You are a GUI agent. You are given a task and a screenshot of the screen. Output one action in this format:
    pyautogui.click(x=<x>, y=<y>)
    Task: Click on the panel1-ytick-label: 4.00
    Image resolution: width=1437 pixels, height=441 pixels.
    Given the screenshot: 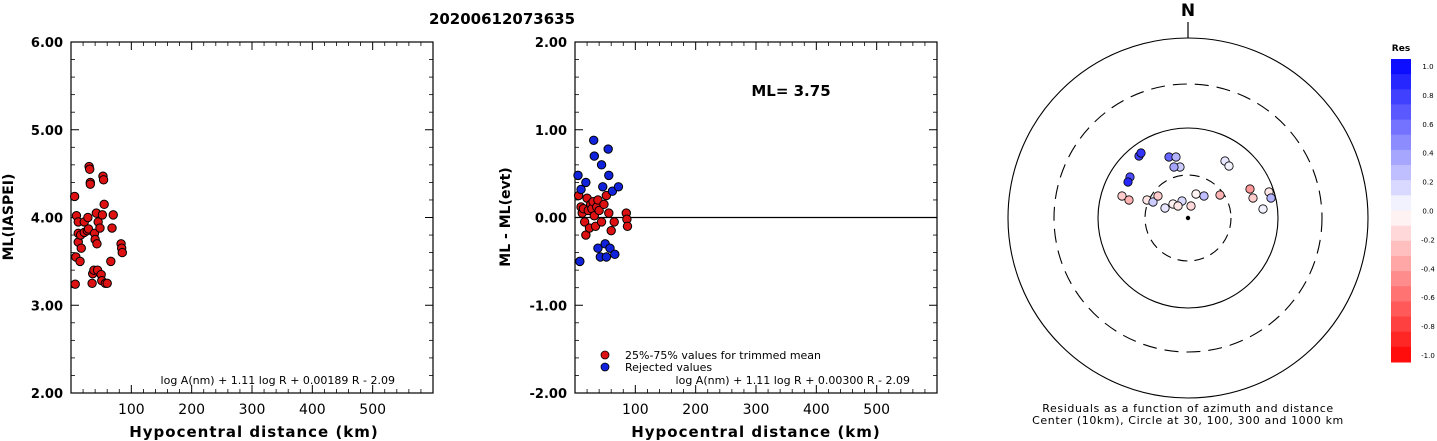 What is the action you would take?
    pyautogui.click(x=47, y=219)
    